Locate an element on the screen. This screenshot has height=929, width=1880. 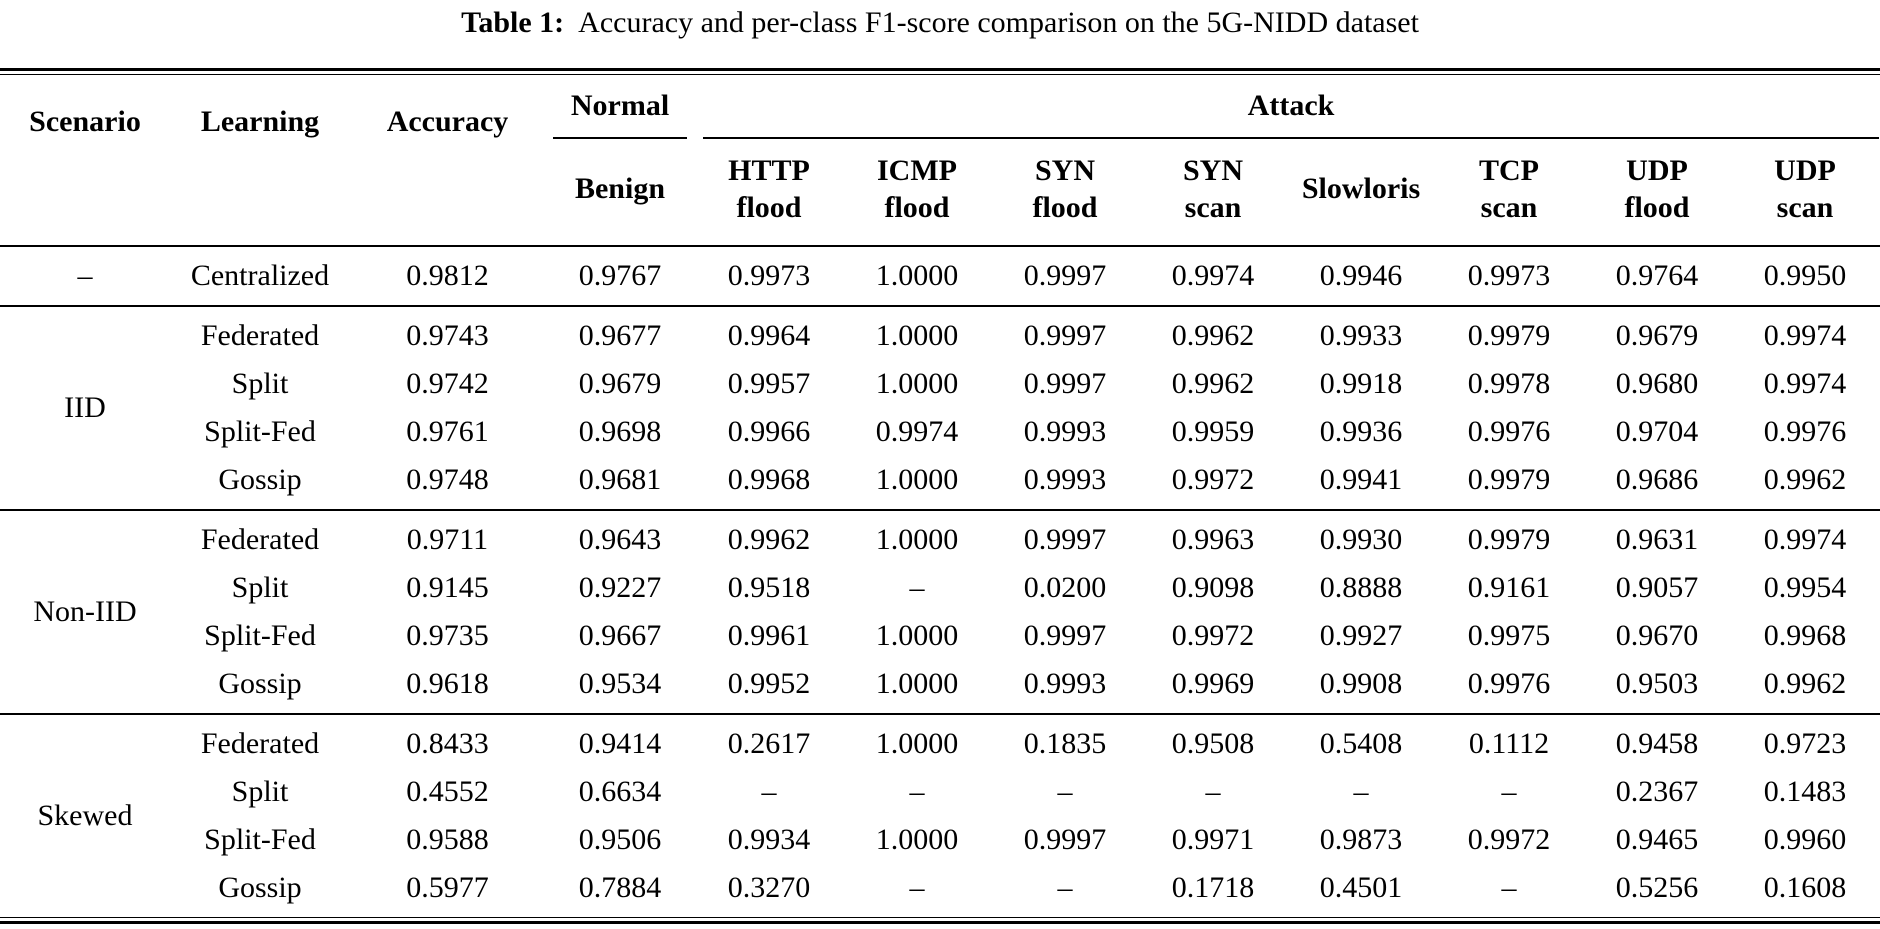
accuracy-cell: 0.9588 is located at coordinates (447, 839).